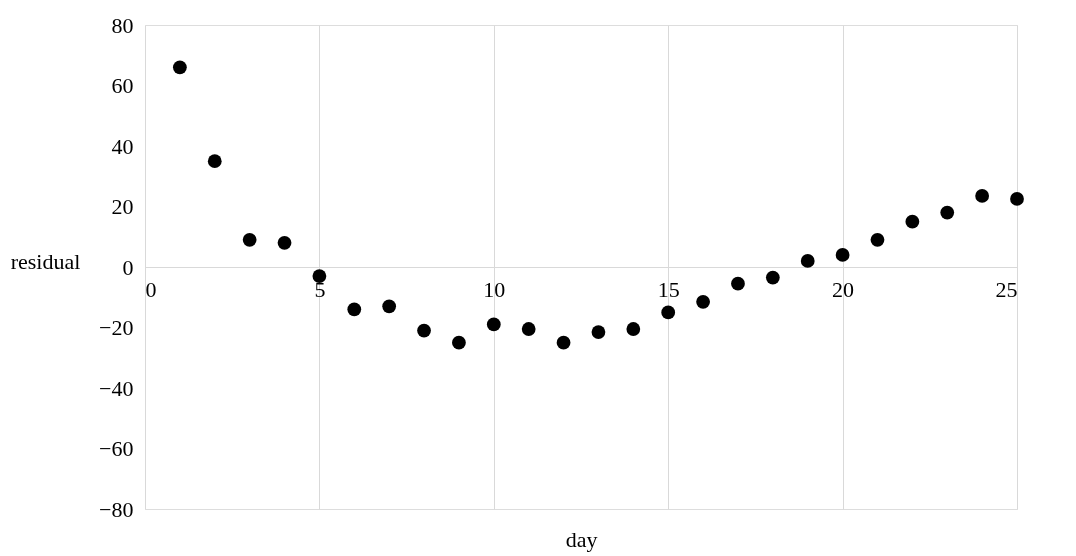  I want to click on x-tick-label: 0, so click(151, 289).